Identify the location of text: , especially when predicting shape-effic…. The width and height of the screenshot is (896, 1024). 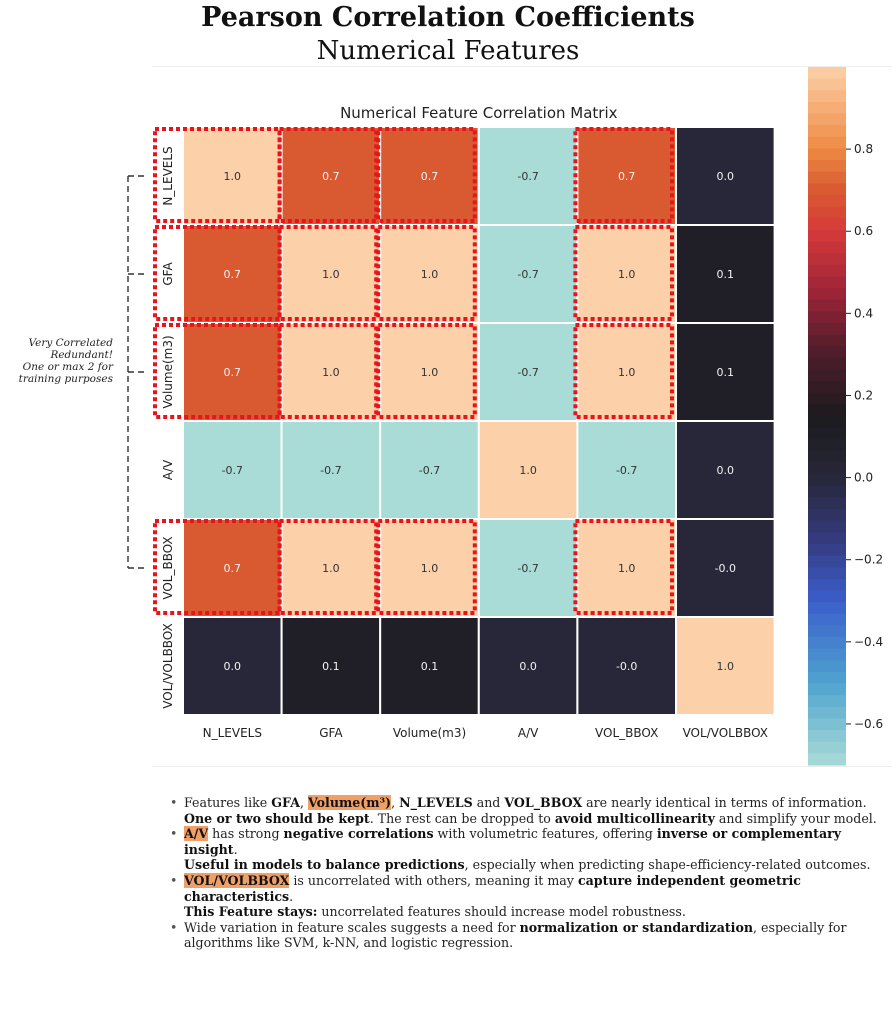
(667, 865).